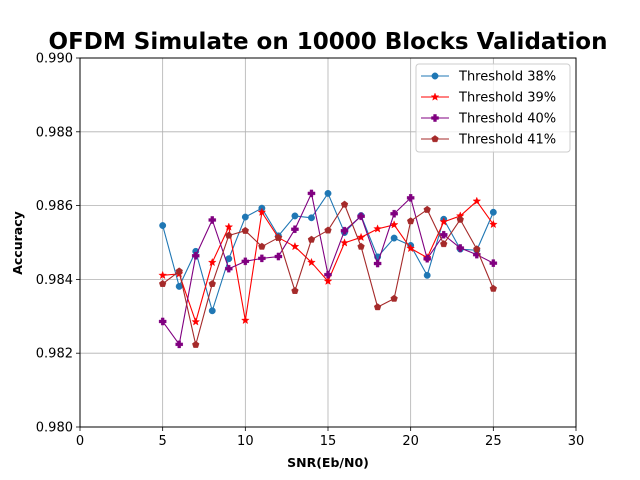  I want to click on y-tick-label: 0.982, so click(54, 354).